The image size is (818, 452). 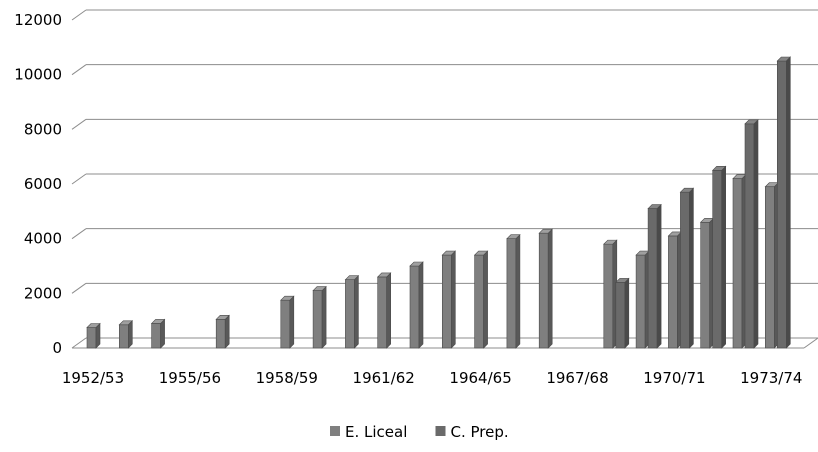 I want to click on y-axis-ticks: 0 2000 4000 6000 8000 10000 12000, so click(x=38, y=184).